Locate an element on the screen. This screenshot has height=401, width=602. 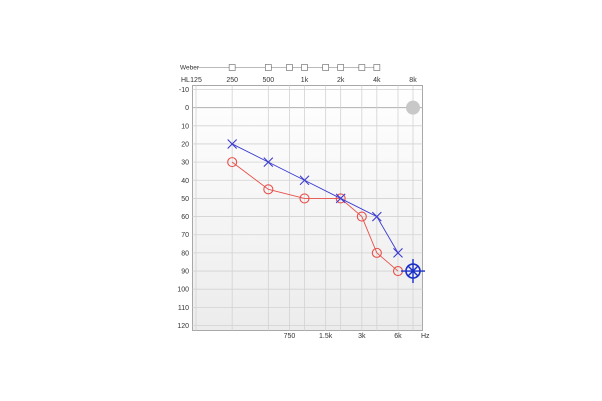
weber-boxes is located at coordinates (304, 67).